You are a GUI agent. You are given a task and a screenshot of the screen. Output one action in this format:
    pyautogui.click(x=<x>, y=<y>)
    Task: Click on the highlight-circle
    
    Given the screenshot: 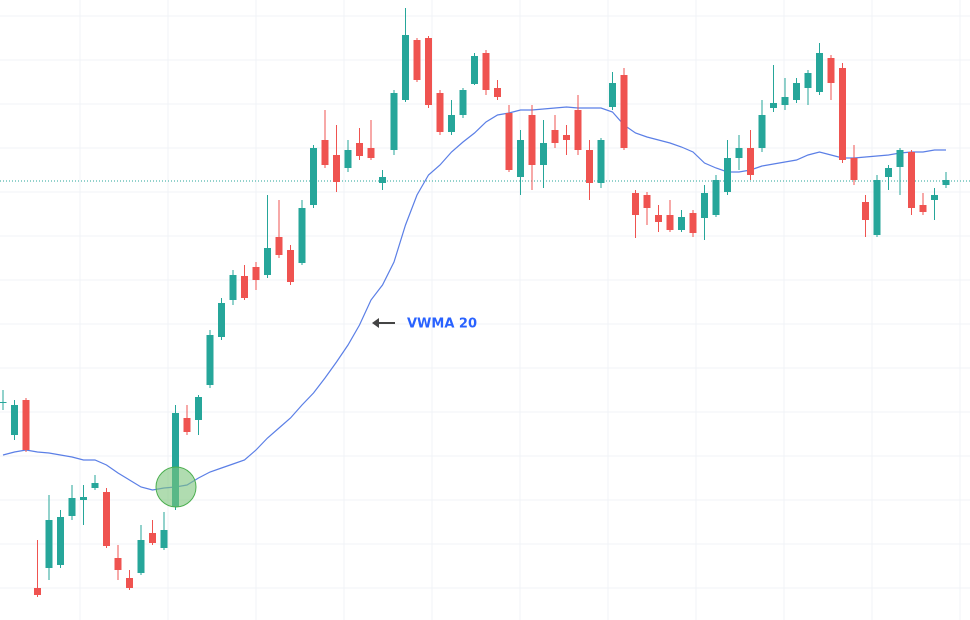 What is the action you would take?
    pyautogui.click(x=176, y=487)
    